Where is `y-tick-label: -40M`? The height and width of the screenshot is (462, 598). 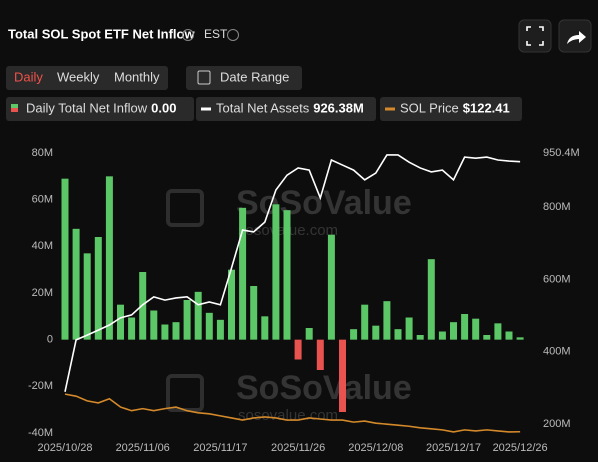 y-tick-label: -40M is located at coordinates (40, 433).